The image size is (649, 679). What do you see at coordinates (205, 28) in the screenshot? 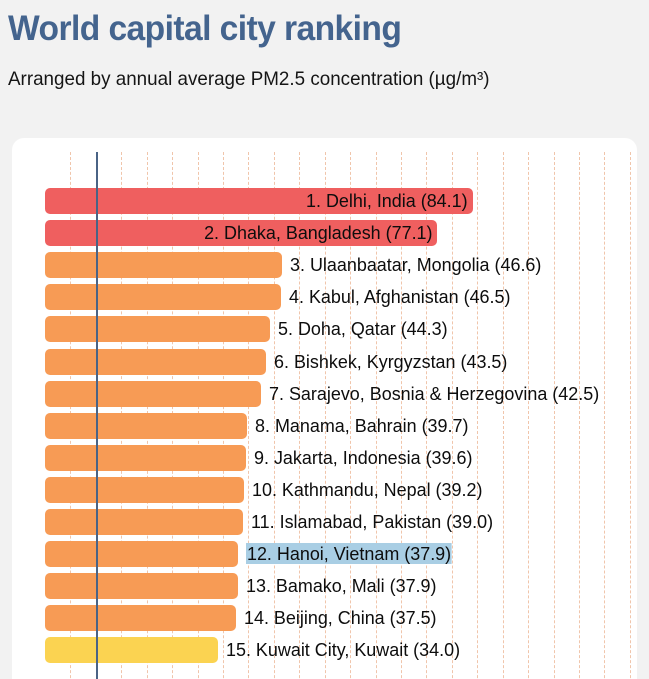
I see `page-title: World capital city ranking` at bounding box center [205, 28].